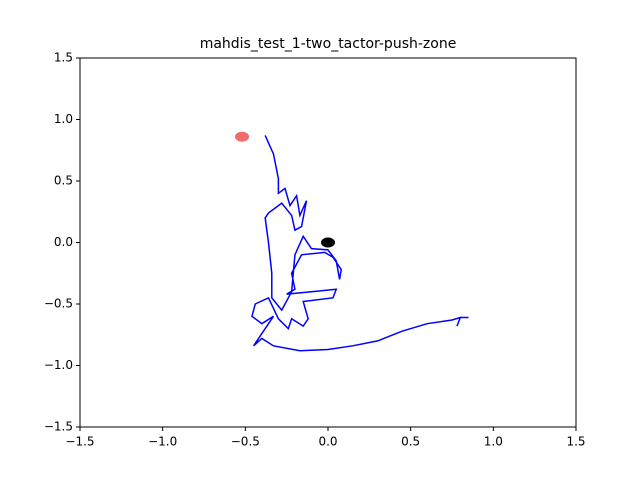 The height and width of the screenshot is (484, 640). I want to click on x-tick-label: 0.0, so click(327, 442).